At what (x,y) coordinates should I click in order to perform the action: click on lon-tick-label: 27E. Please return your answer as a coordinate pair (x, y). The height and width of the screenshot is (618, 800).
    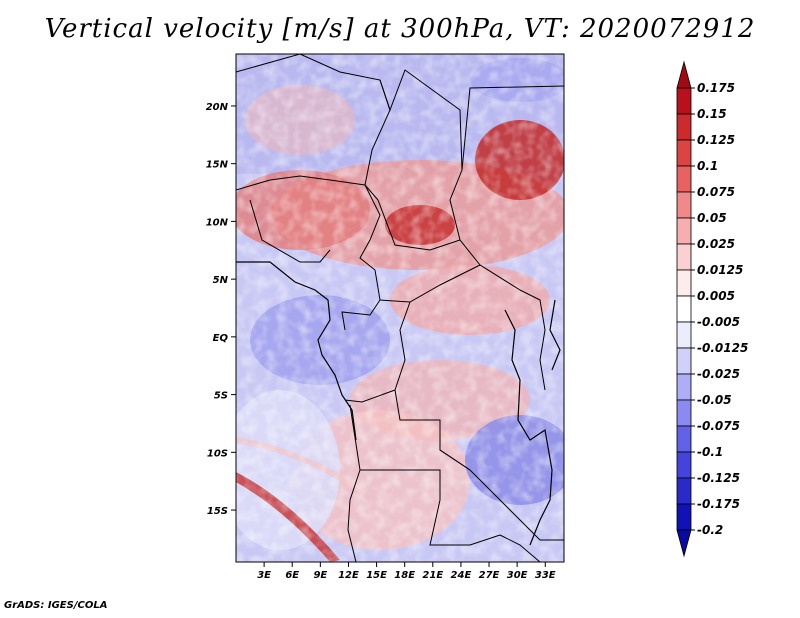
    Looking at the image, I should click on (489, 575).